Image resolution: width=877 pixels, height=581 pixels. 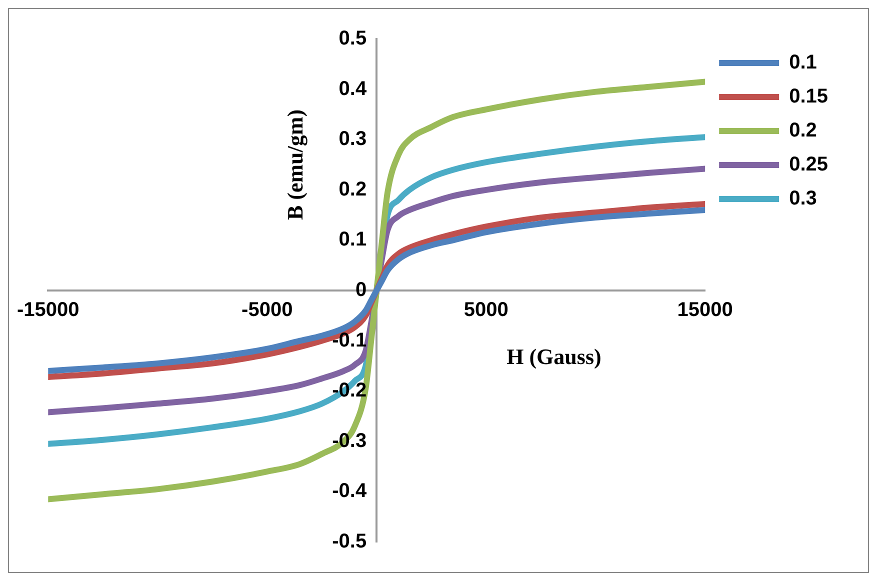 I want to click on y-tick-label: 0.1, so click(x=352, y=239).